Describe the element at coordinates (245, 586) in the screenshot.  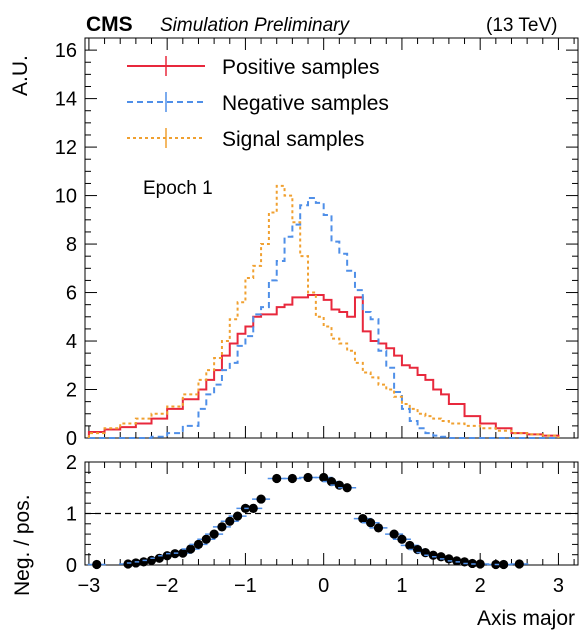
I see `x-tick-label: −1` at that location.